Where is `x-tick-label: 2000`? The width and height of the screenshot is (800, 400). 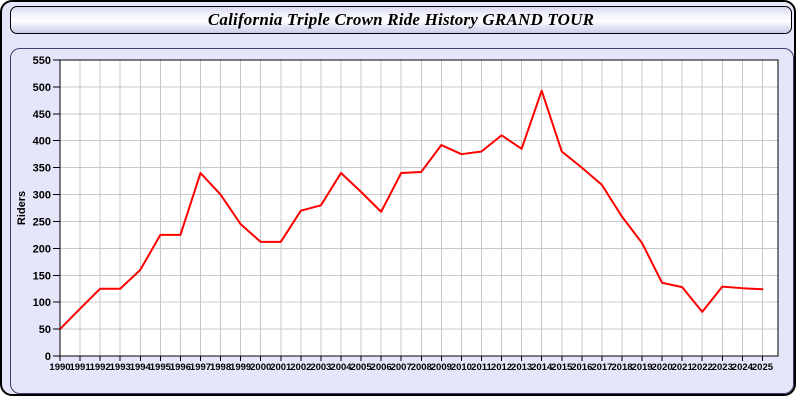 x-tick-label: 2000 is located at coordinates (260, 367).